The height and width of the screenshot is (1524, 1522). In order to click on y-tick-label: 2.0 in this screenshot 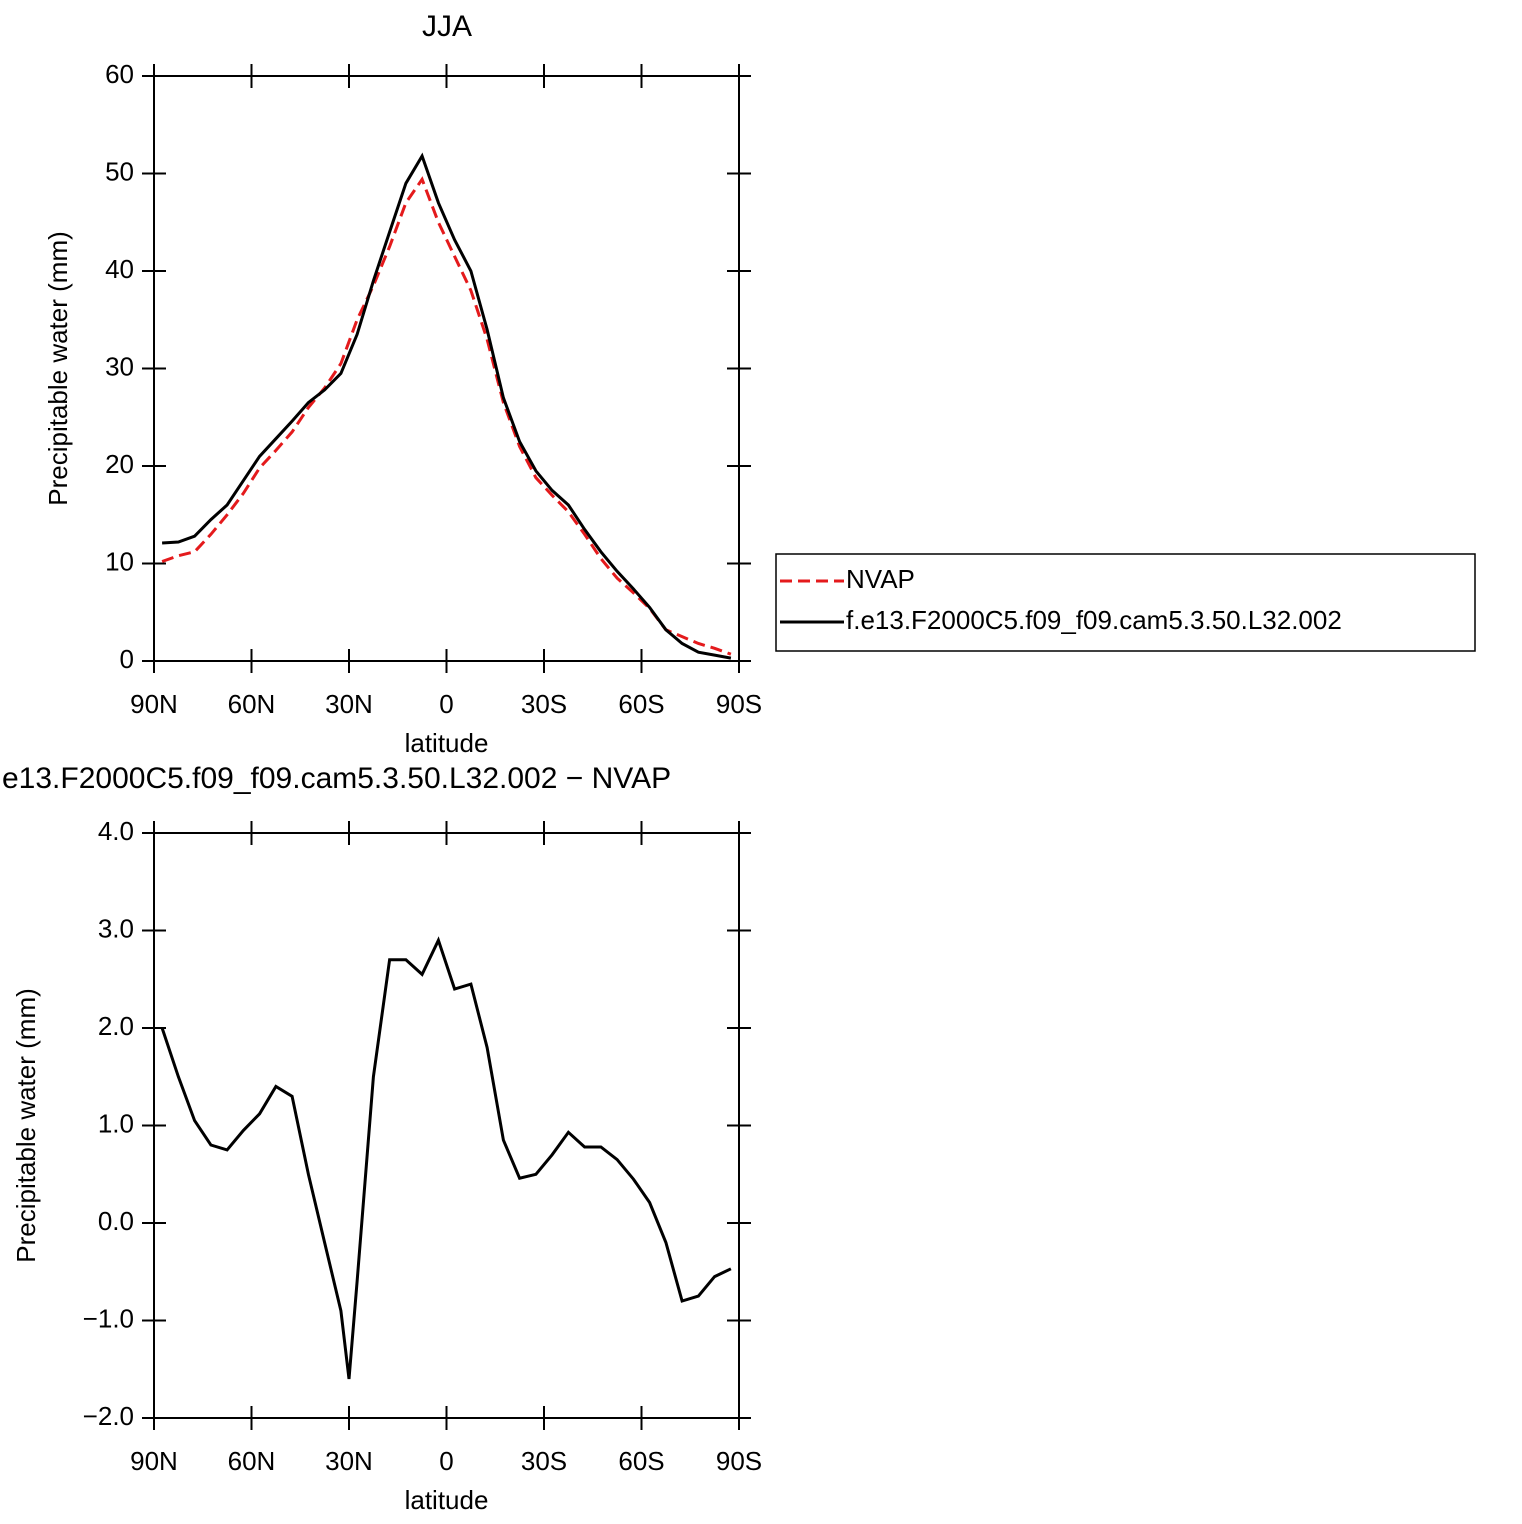, I will do `click(116, 1026)`.